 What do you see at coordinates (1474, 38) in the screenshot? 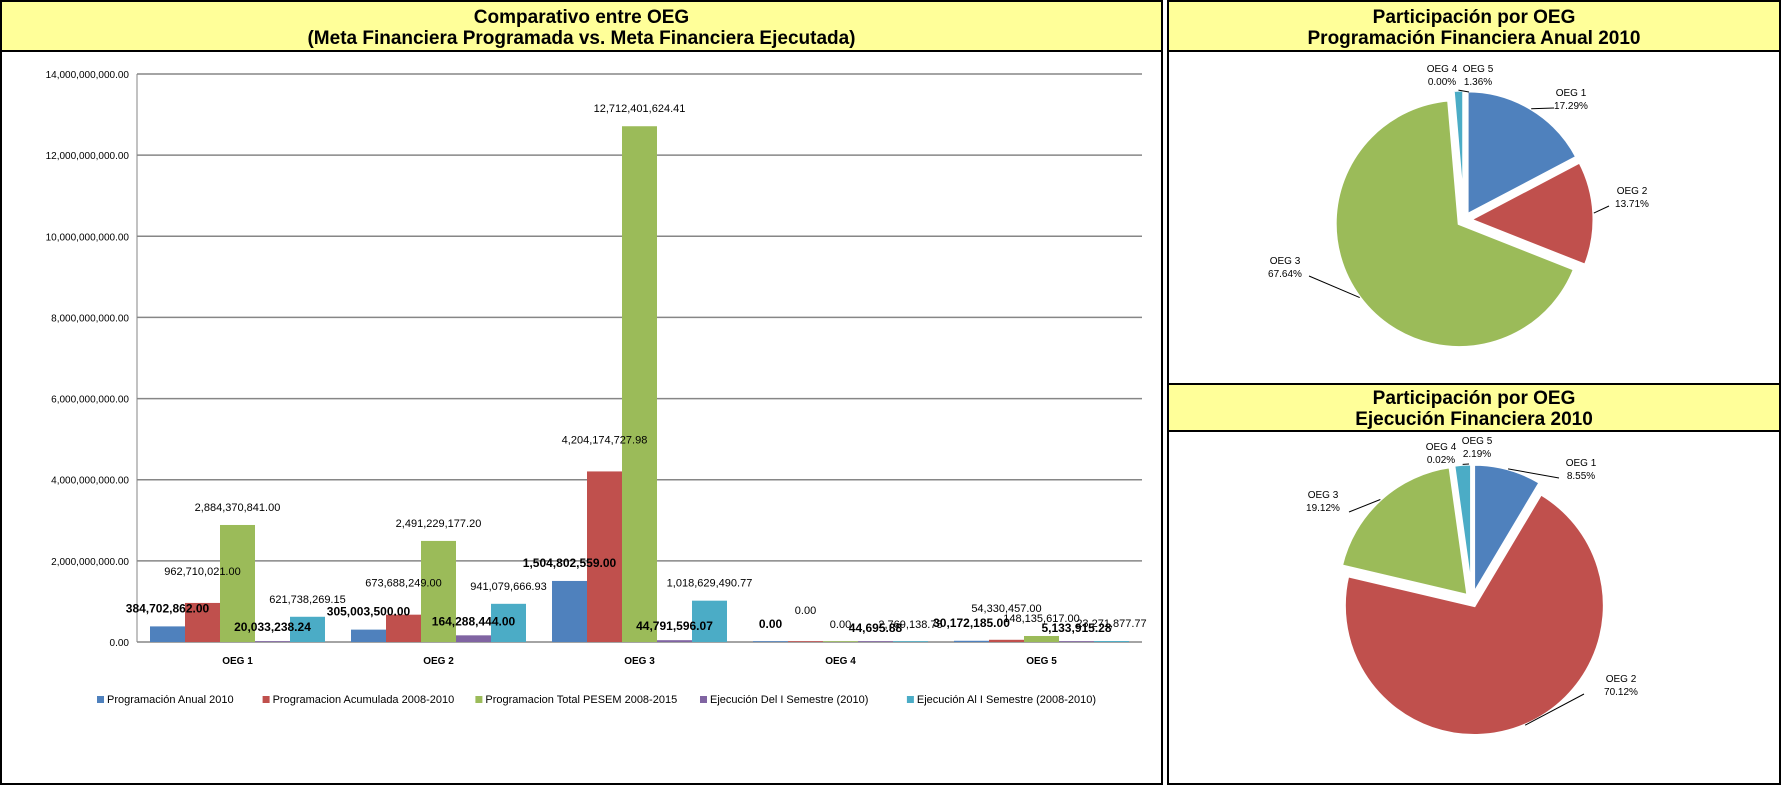
I see `pie-programacion-subtitle: Programación Financiera Anual 2010` at bounding box center [1474, 38].